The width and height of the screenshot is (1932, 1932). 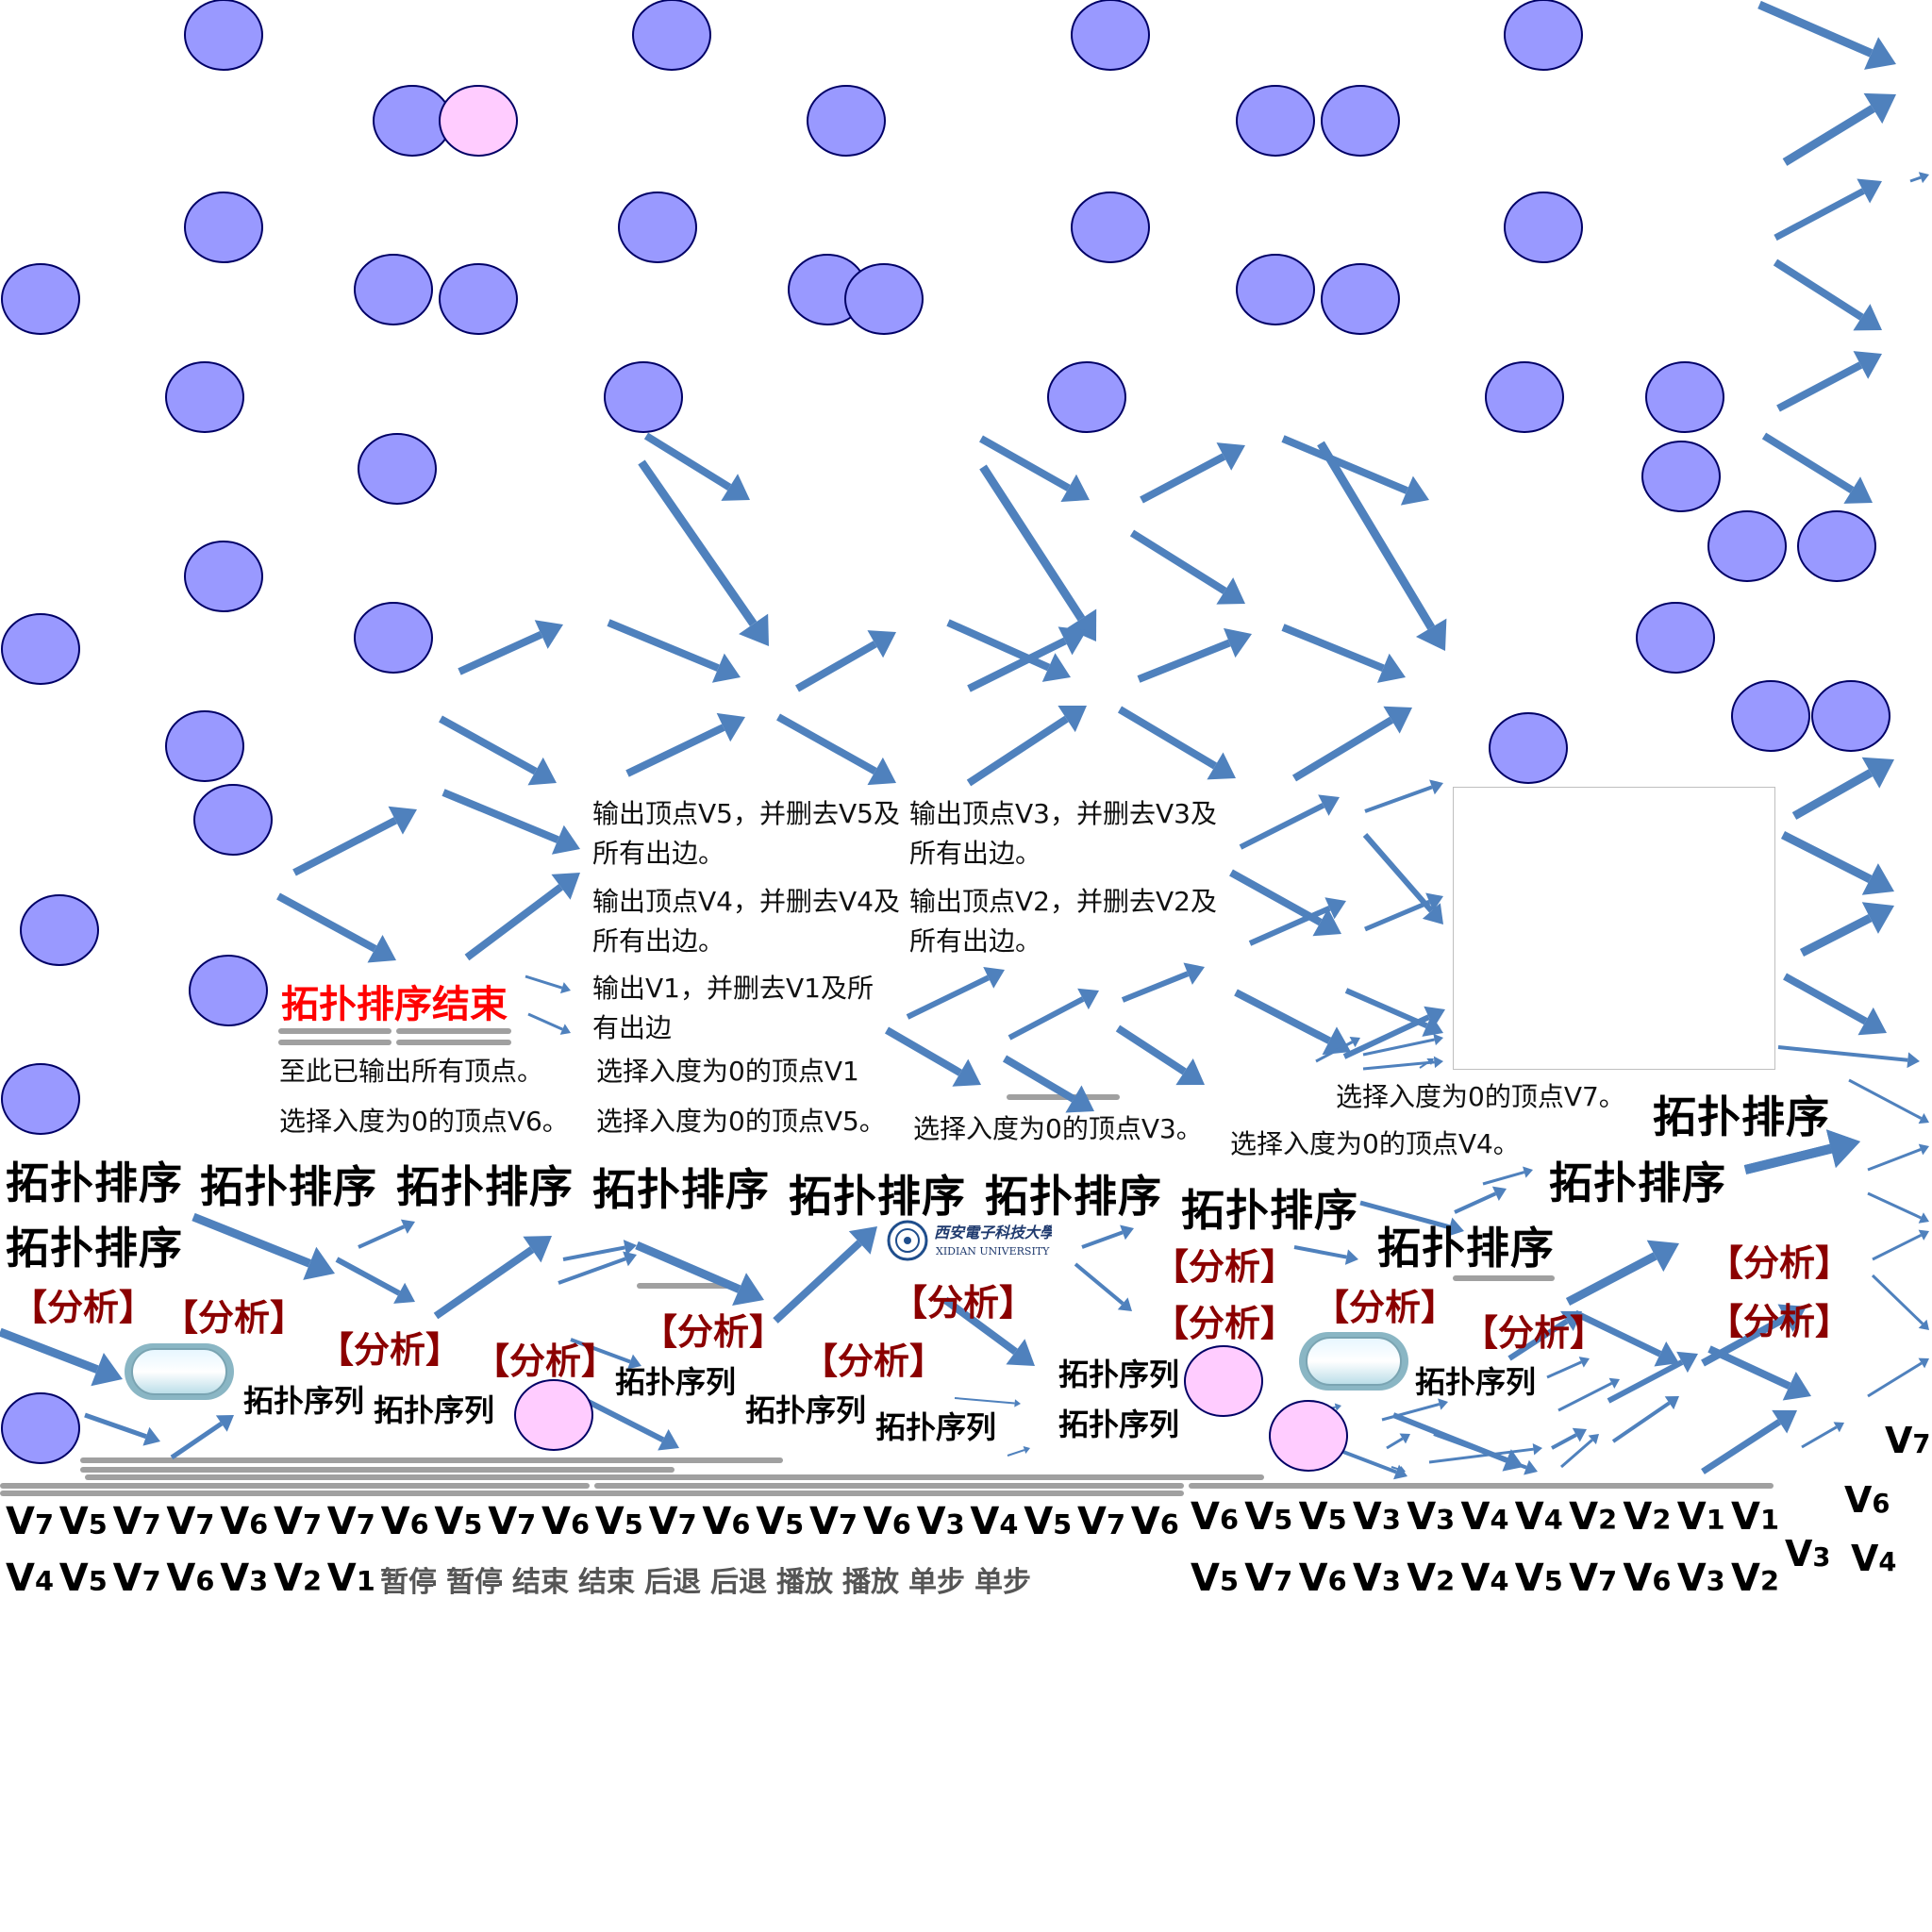 I want to click on step-note: 选择入度为0的顶点V4。, so click(x=1375, y=1143).